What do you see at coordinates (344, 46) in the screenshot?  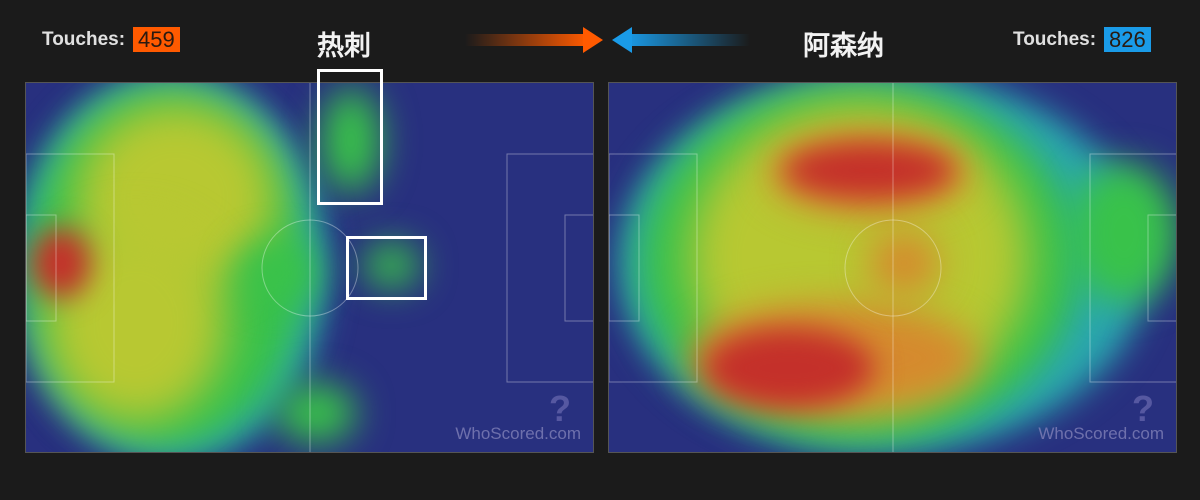 I see `home-team-name: 热刺` at bounding box center [344, 46].